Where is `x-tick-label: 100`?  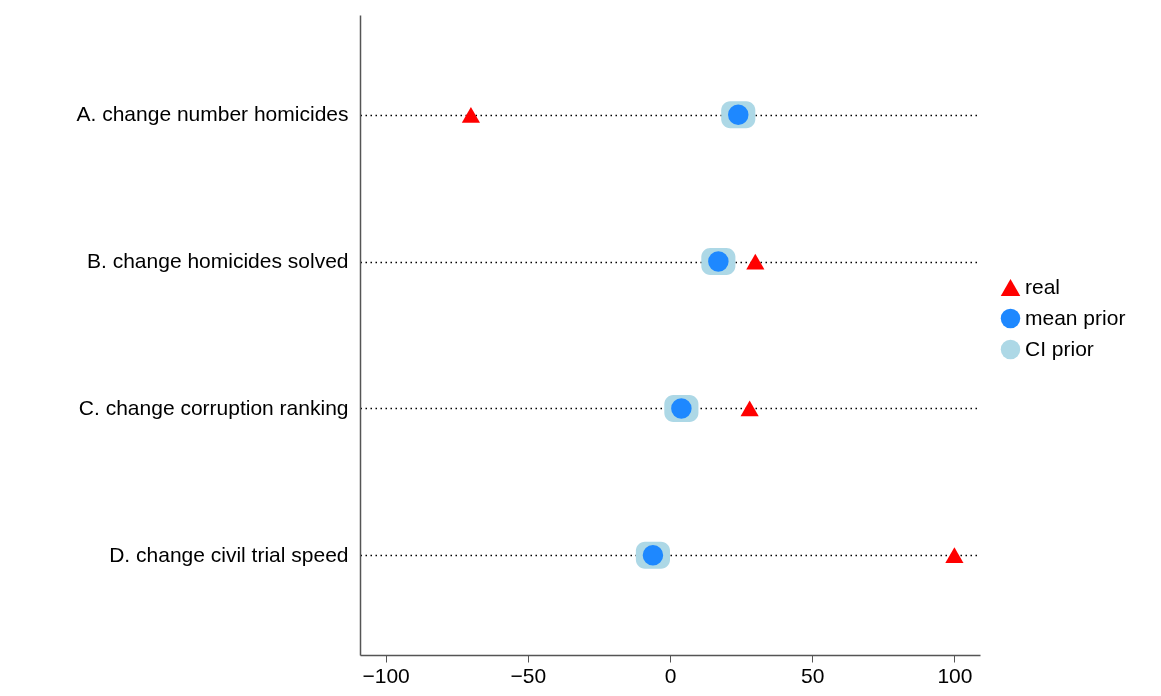 x-tick-label: 100 is located at coordinates (955, 675).